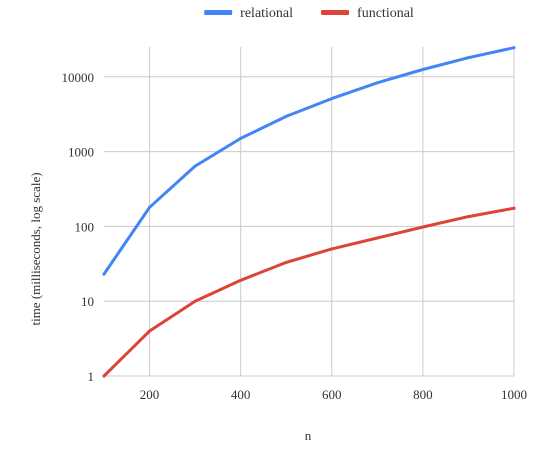 Image resolution: width=537 pixels, height=451 pixels. Describe the element at coordinates (385, 13) in the screenshot. I see `legend-label-functional: functional` at that location.